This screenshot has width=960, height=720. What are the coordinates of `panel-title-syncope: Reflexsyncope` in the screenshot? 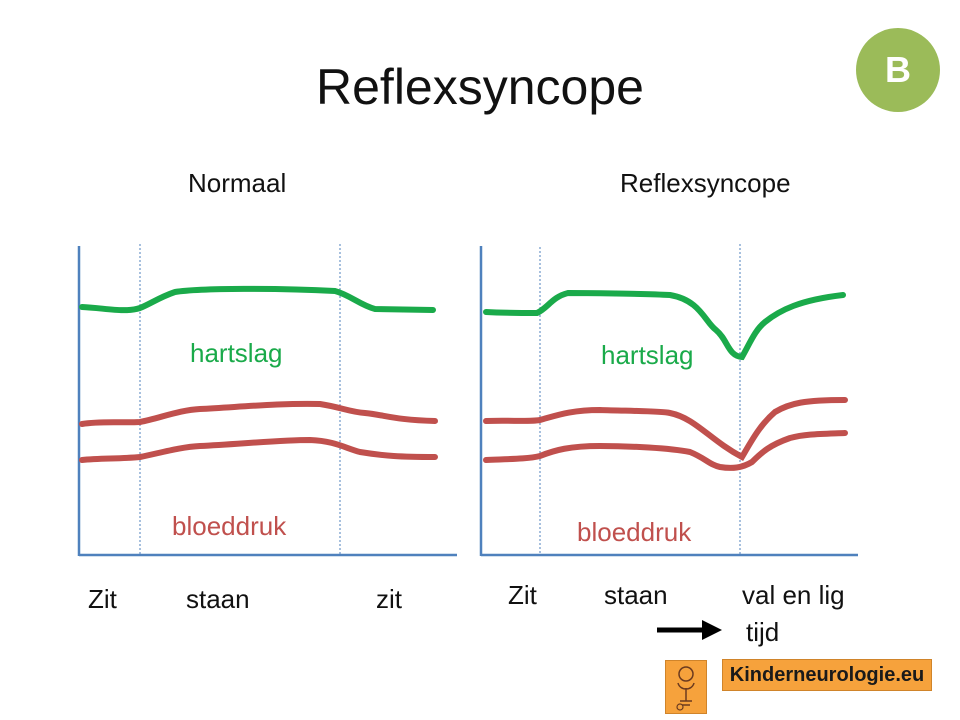 It's located at (705, 183).